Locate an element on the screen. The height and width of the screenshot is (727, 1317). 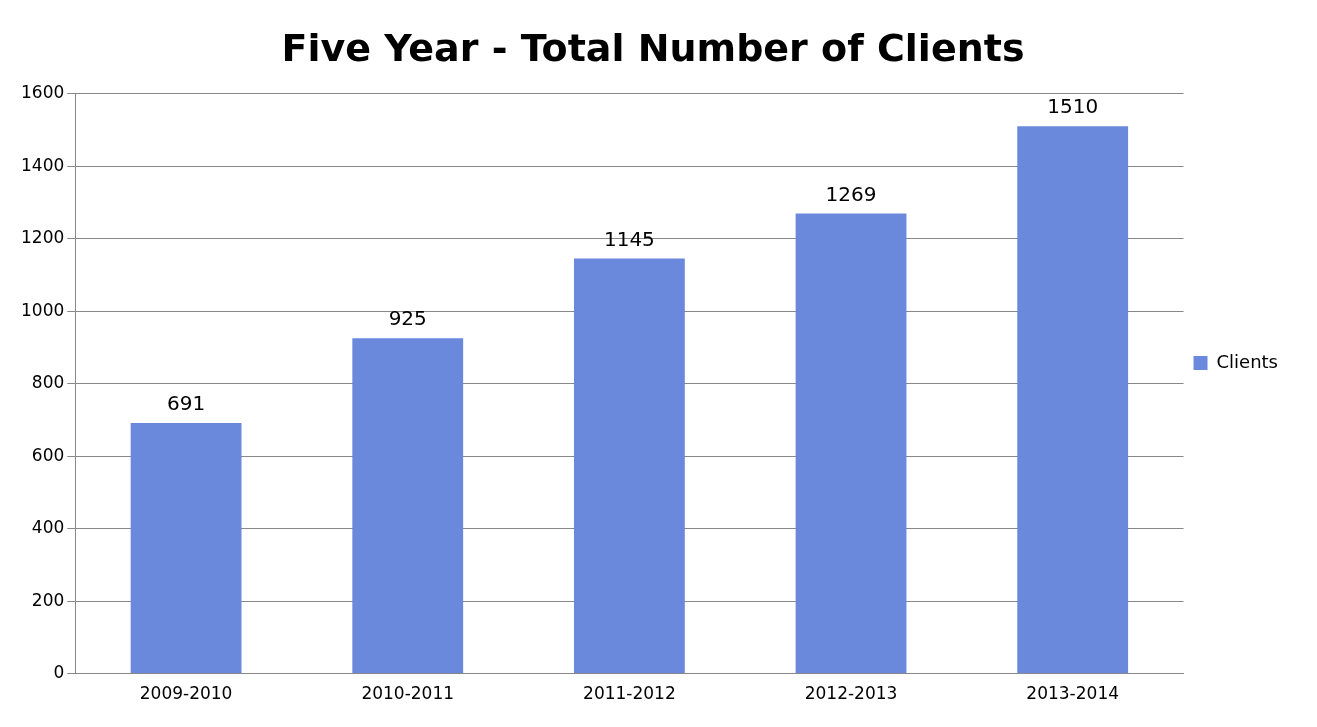
x-tick-label: 2012-2013 is located at coordinates (851, 693).